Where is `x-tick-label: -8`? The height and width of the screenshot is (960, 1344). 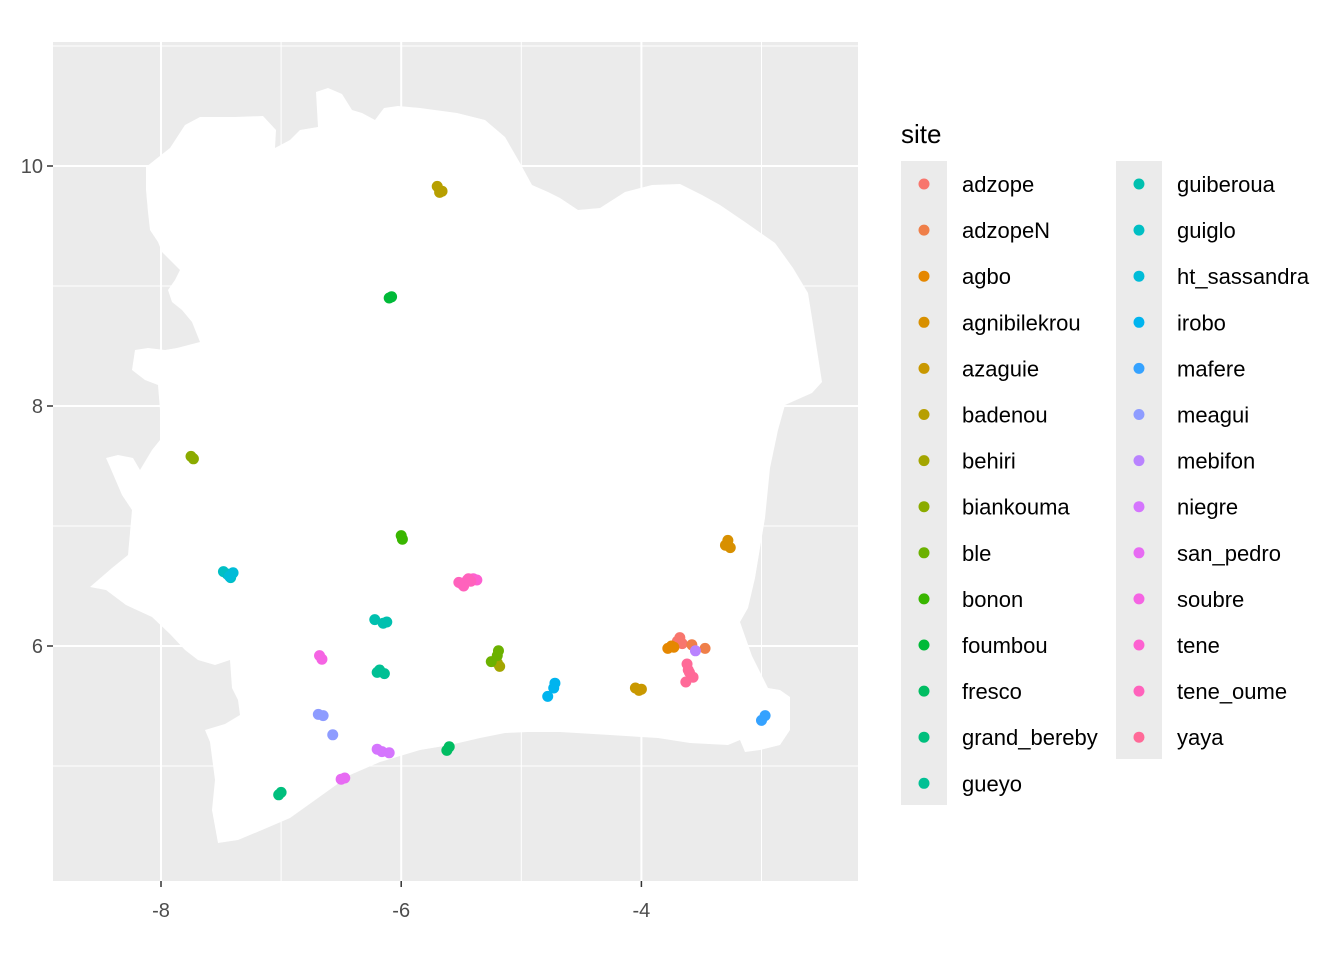 x-tick-label: -8 is located at coordinates (161, 911).